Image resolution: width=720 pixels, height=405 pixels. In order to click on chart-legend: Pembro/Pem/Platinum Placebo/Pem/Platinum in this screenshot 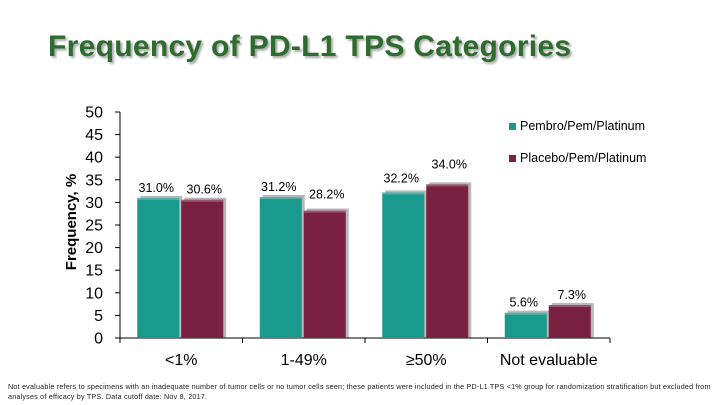, I will do `click(577, 142)`.